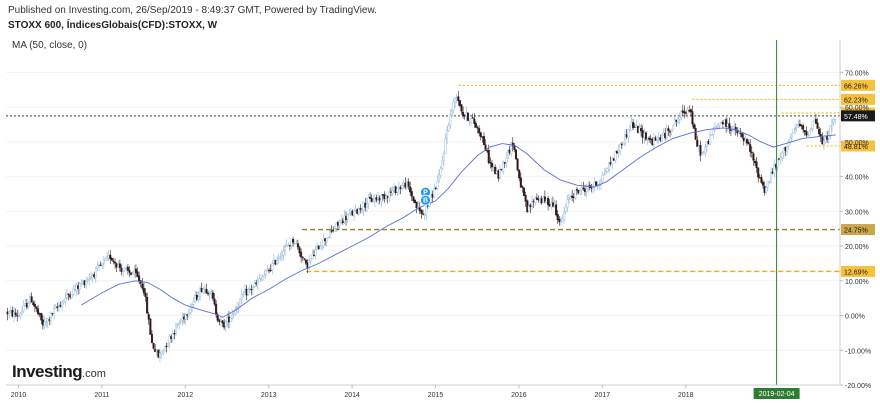  Describe the element at coordinates (856, 272) in the screenshot. I see `level-label: 12.69%` at that location.